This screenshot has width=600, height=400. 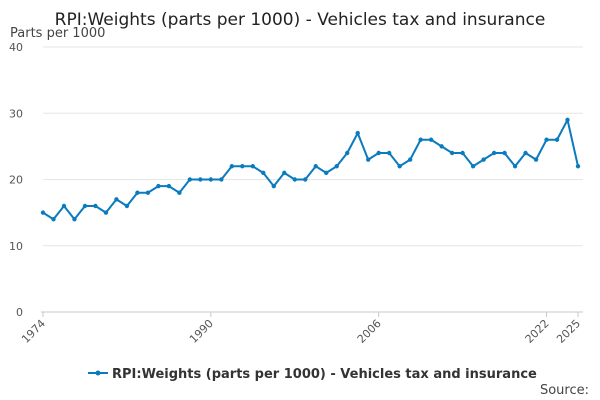 What do you see at coordinates (57, 33) in the screenshot?
I see `y-axis-label: Parts per 1000` at bounding box center [57, 33].